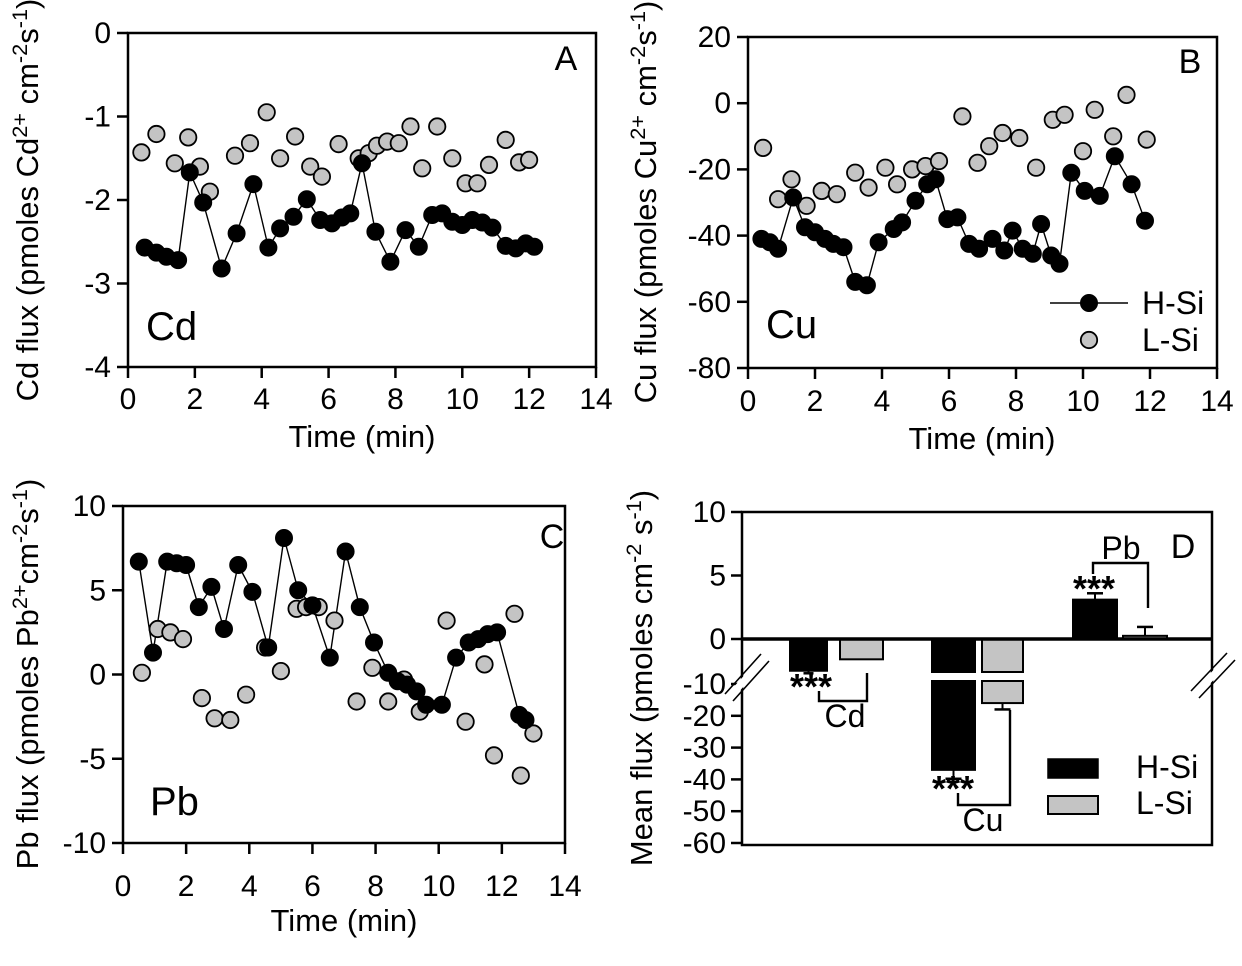 The image size is (1242, 966). What do you see at coordinates (26, 200) in the screenshot?
I see `y-axis-title: Cd flux (pmoles Cd2+ cm-2s-1)` at bounding box center [26, 200].